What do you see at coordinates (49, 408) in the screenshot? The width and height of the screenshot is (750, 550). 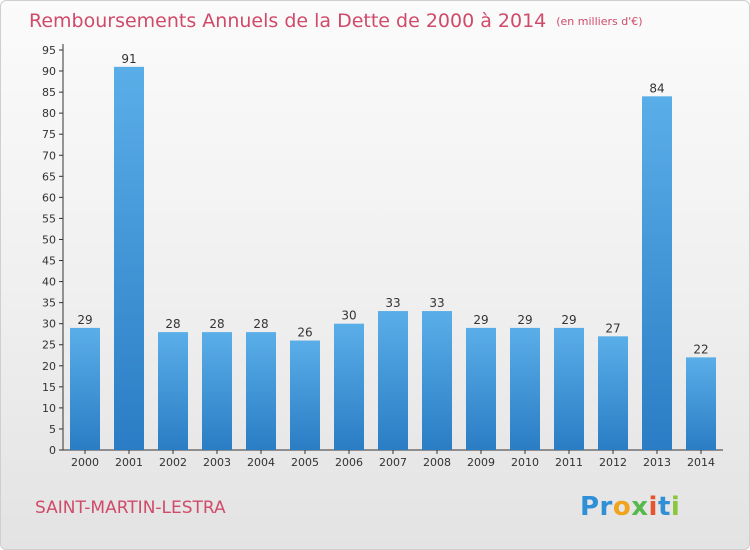 I see `y-tick-label: 10` at bounding box center [49, 408].